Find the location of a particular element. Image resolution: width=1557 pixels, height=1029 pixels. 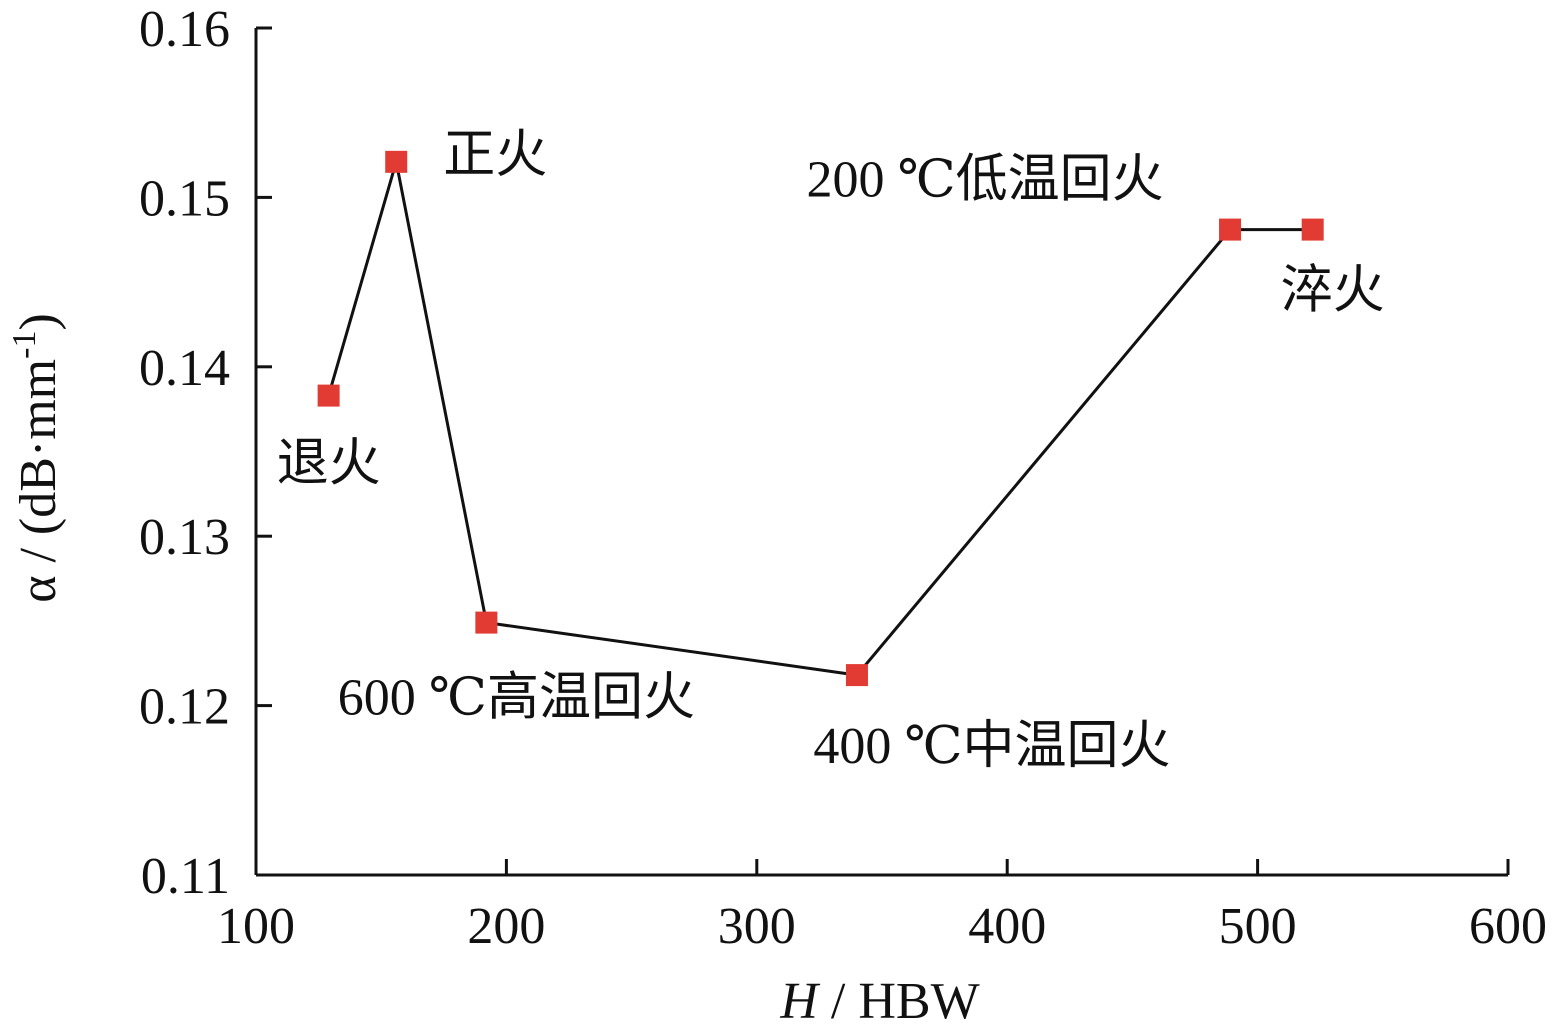

point-label: 退火 is located at coordinates (329, 464).